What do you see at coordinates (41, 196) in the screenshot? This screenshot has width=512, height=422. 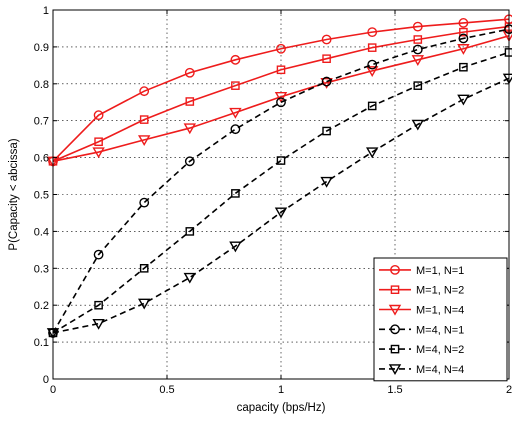 I see `y-tick-label: 0.5` at bounding box center [41, 196].